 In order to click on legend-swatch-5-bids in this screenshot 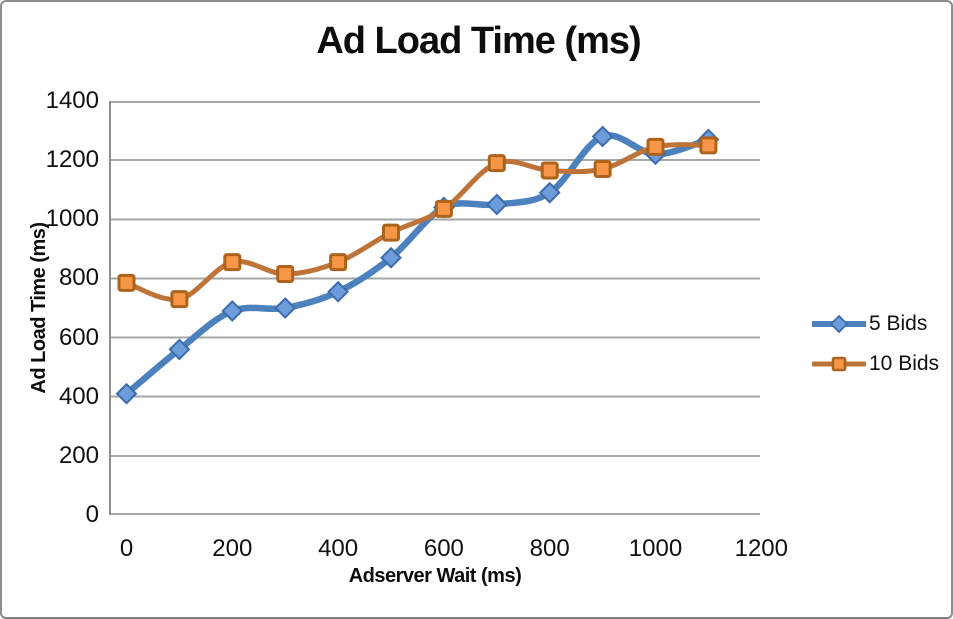, I will do `click(839, 324)`.